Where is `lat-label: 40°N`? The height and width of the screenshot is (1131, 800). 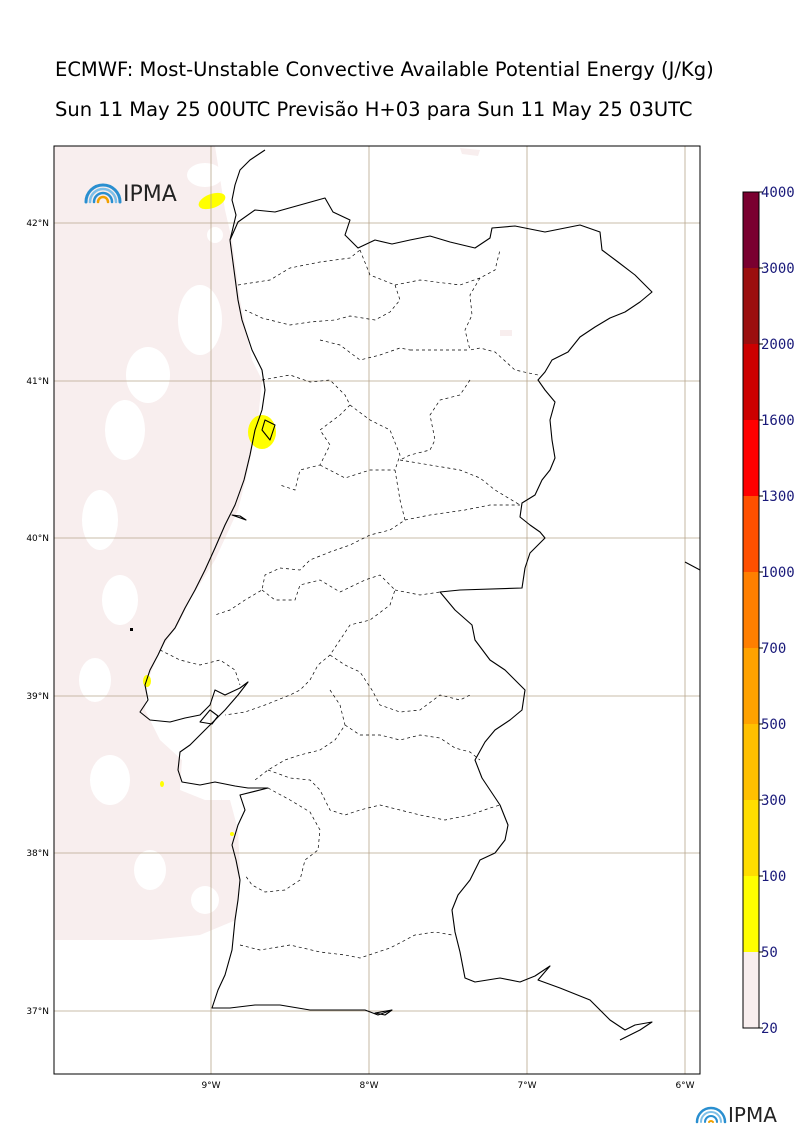
lat-label: 40°N is located at coordinates (37, 539).